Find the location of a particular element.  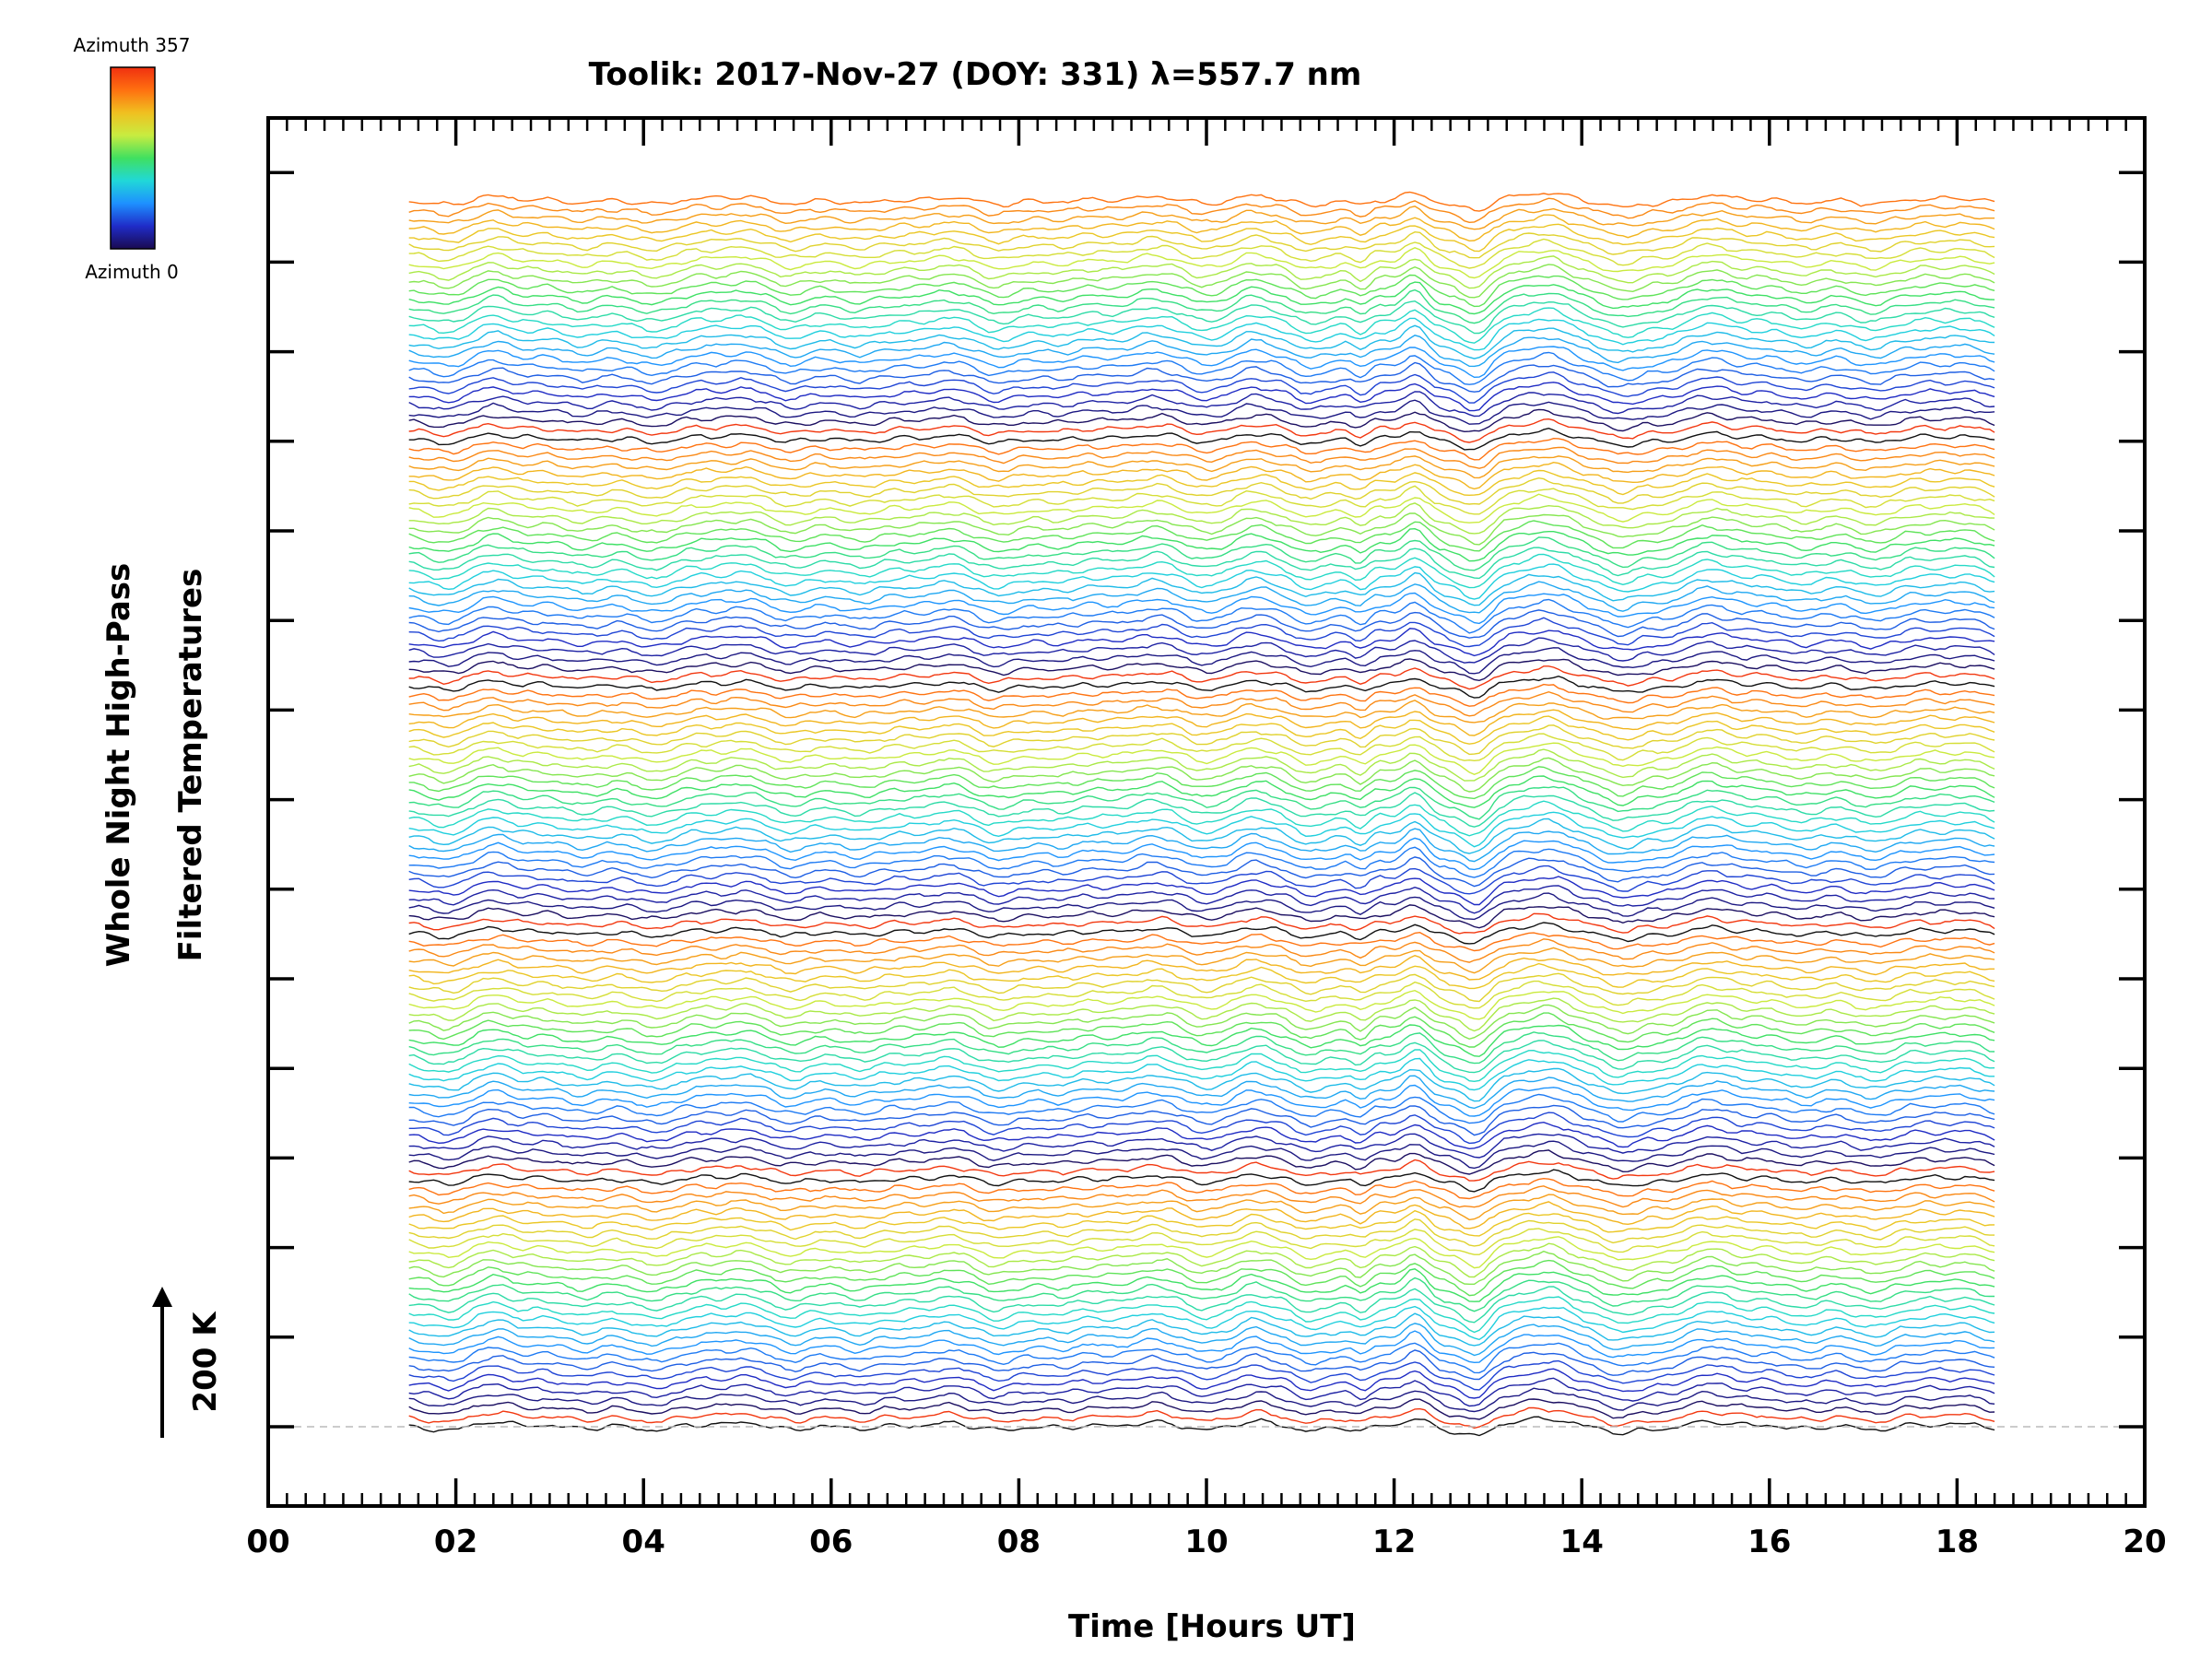

x-tick-label: 18 is located at coordinates (1957, 1542).